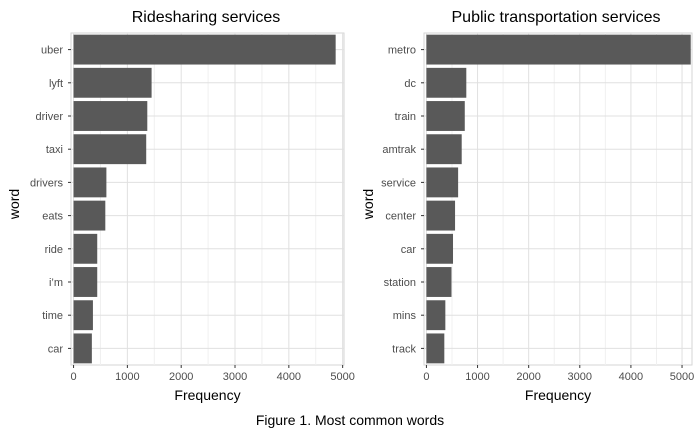  I want to click on bar-ride, so click(85, 248).